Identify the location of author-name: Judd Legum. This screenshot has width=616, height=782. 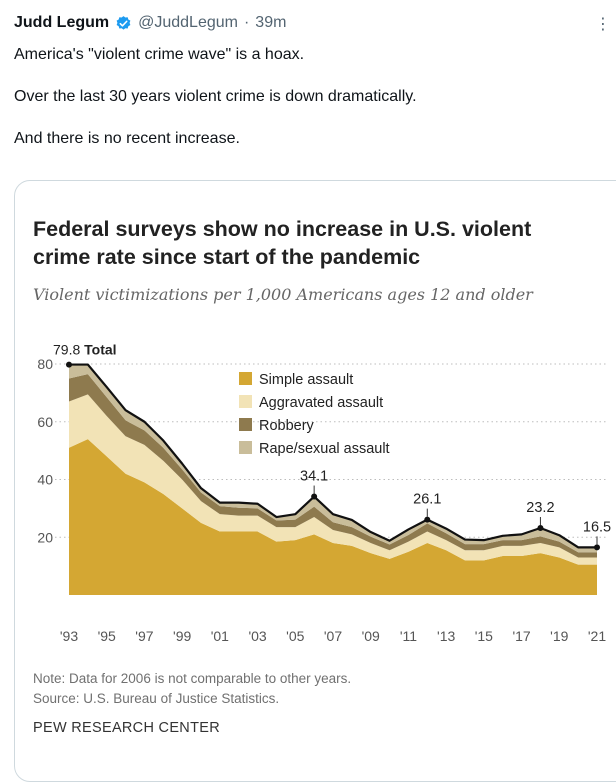
(62, 22).